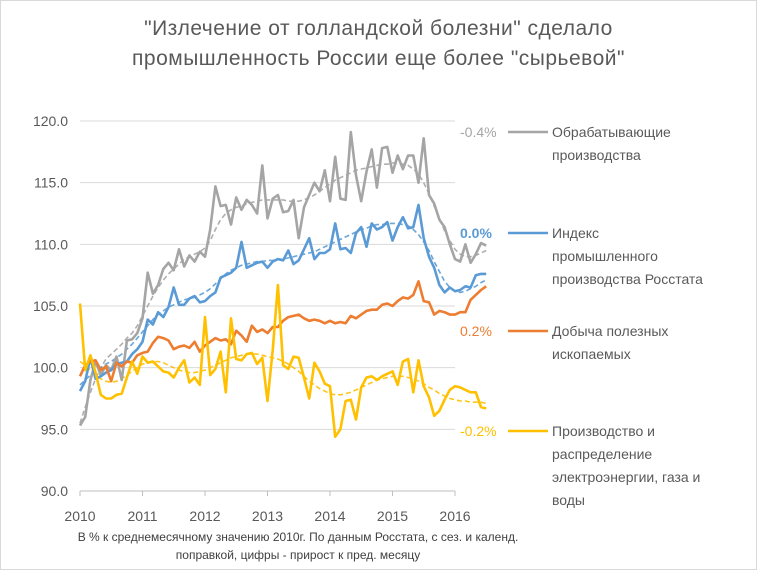  What do you see at coordinates (627, 279) in the screenshot?
I see `legend-label-index: производства Росстата` at bounding box center [627, 279].